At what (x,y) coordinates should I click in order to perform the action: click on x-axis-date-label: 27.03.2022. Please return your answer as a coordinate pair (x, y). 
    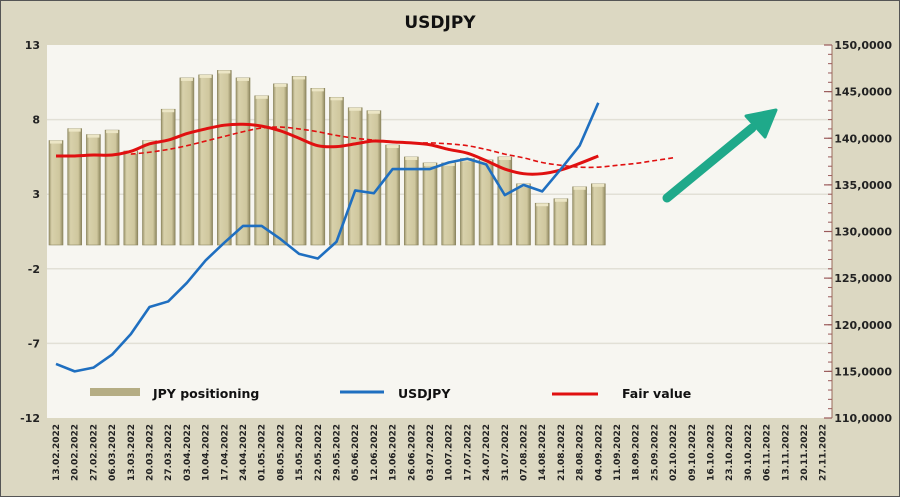
    Looking at the image, I should click on (169, 452).